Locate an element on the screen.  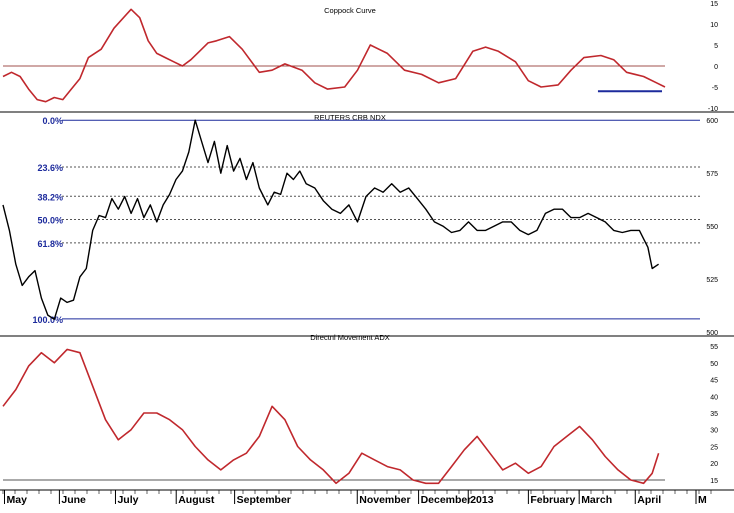
panel-adx-ytick: 20 is located at coordinates (714, 464).